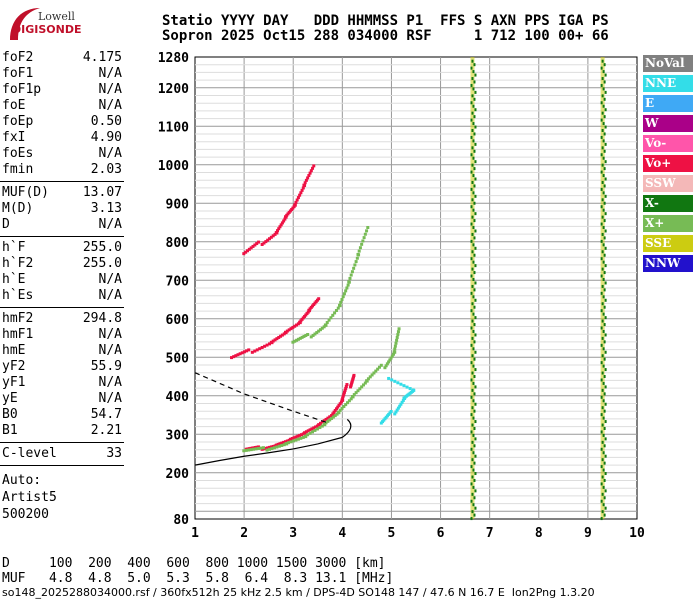 The height and width of the screenshot is (600, 700). What do you see at coordinates (293, 533) in the screenshot?
I see `x-tick-label: 3` at bounding box center [293, 533].